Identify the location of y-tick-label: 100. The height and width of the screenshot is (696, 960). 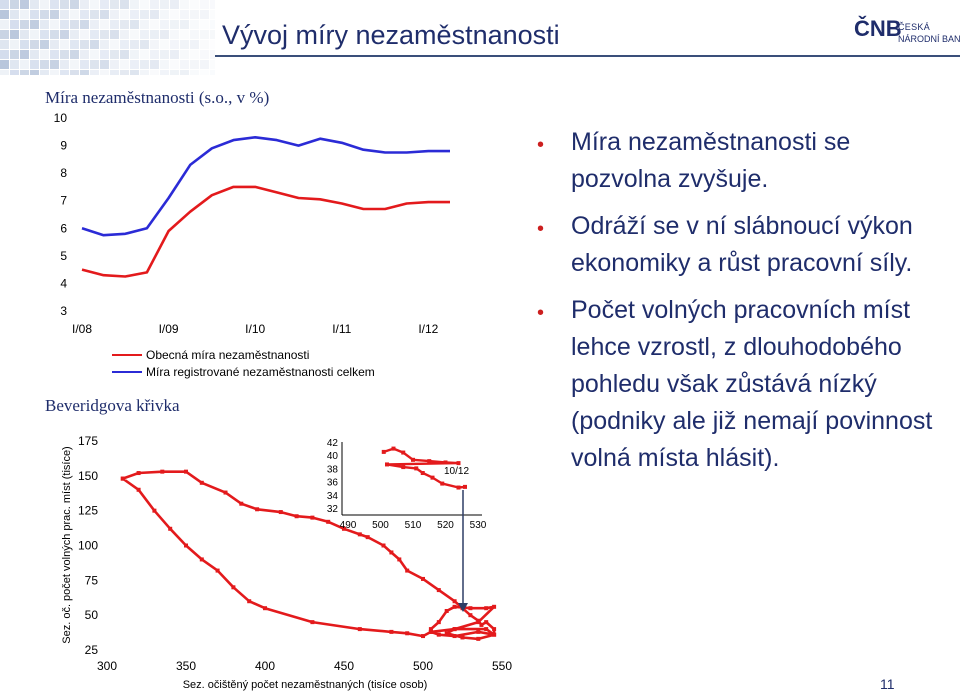
(88, 546).